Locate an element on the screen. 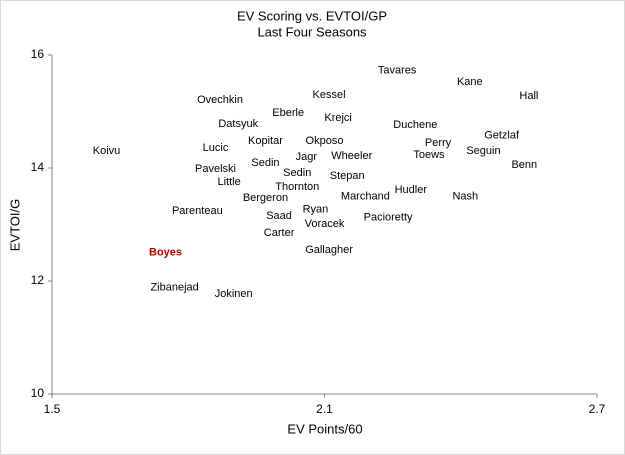  point-label: Koivu is located at coordinates (107, 151).